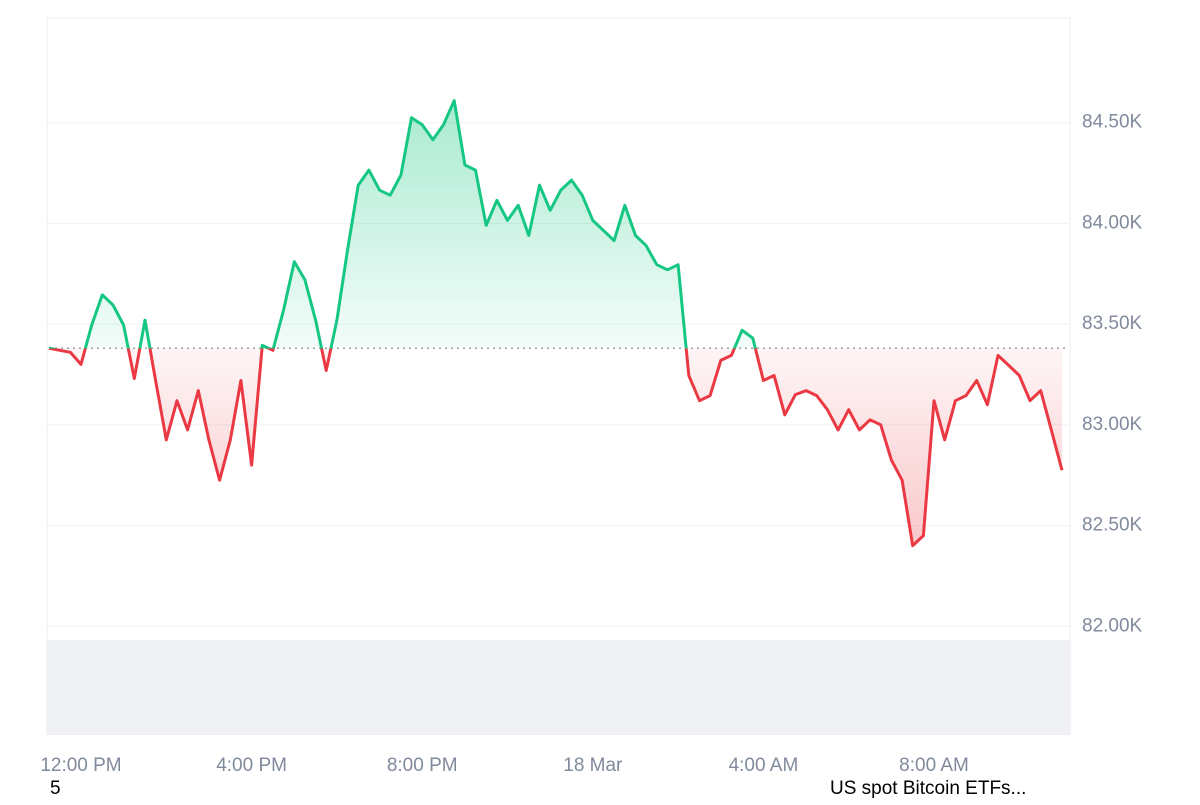 The image size is (1200, 805). I want to click on x-tick-label: 18 Mar, so click(593, 765).